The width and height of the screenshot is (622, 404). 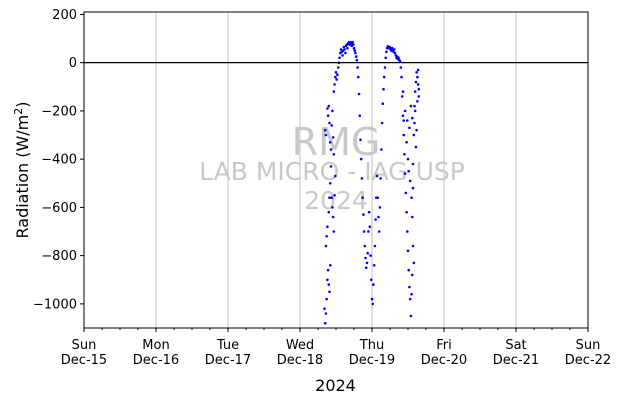 I want to click on x-tick-label-date: Dec-18, so click(x=300, y=360).